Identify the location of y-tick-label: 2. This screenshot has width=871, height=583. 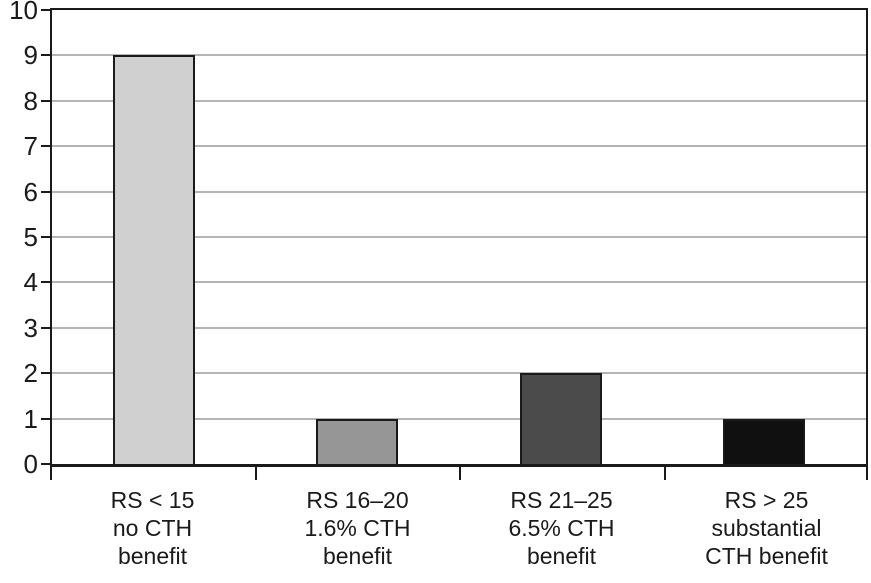
(30, 373).